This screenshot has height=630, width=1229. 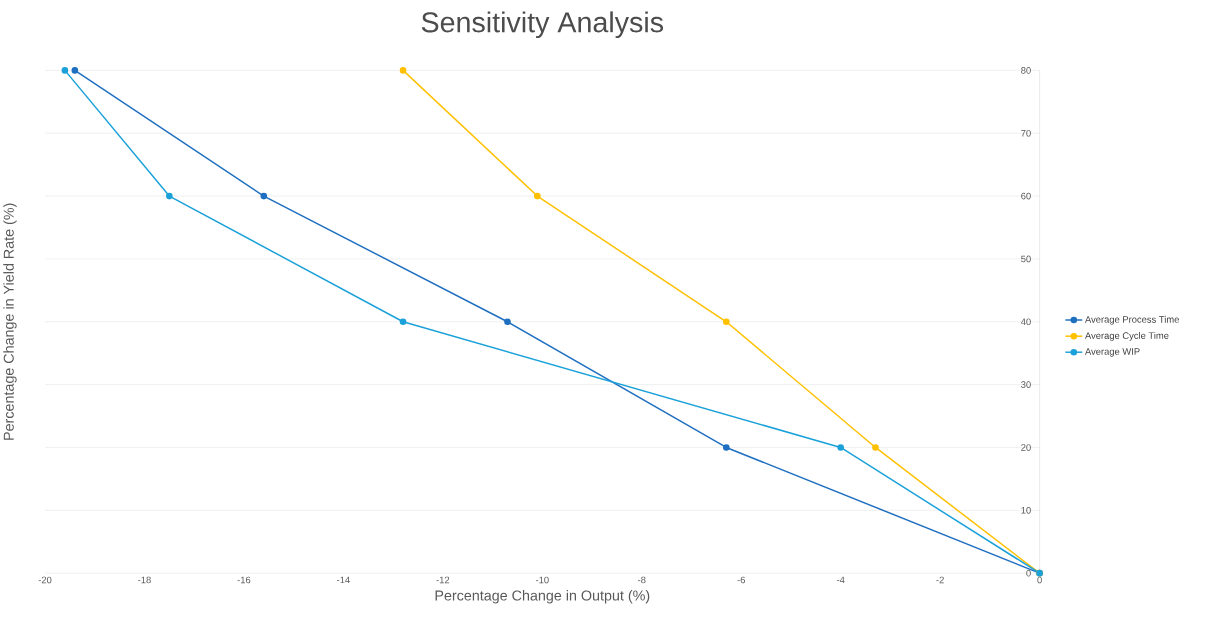 I want to click on legend-label: Average Cycle Time, so click(x=1126, y=336).